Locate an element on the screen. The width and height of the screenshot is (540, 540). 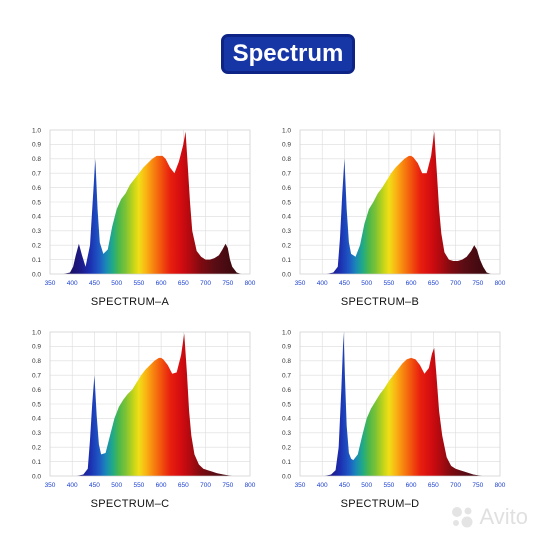
spectrum-c-caption: SPECTRUM–C is located at coordinates (130, 504).